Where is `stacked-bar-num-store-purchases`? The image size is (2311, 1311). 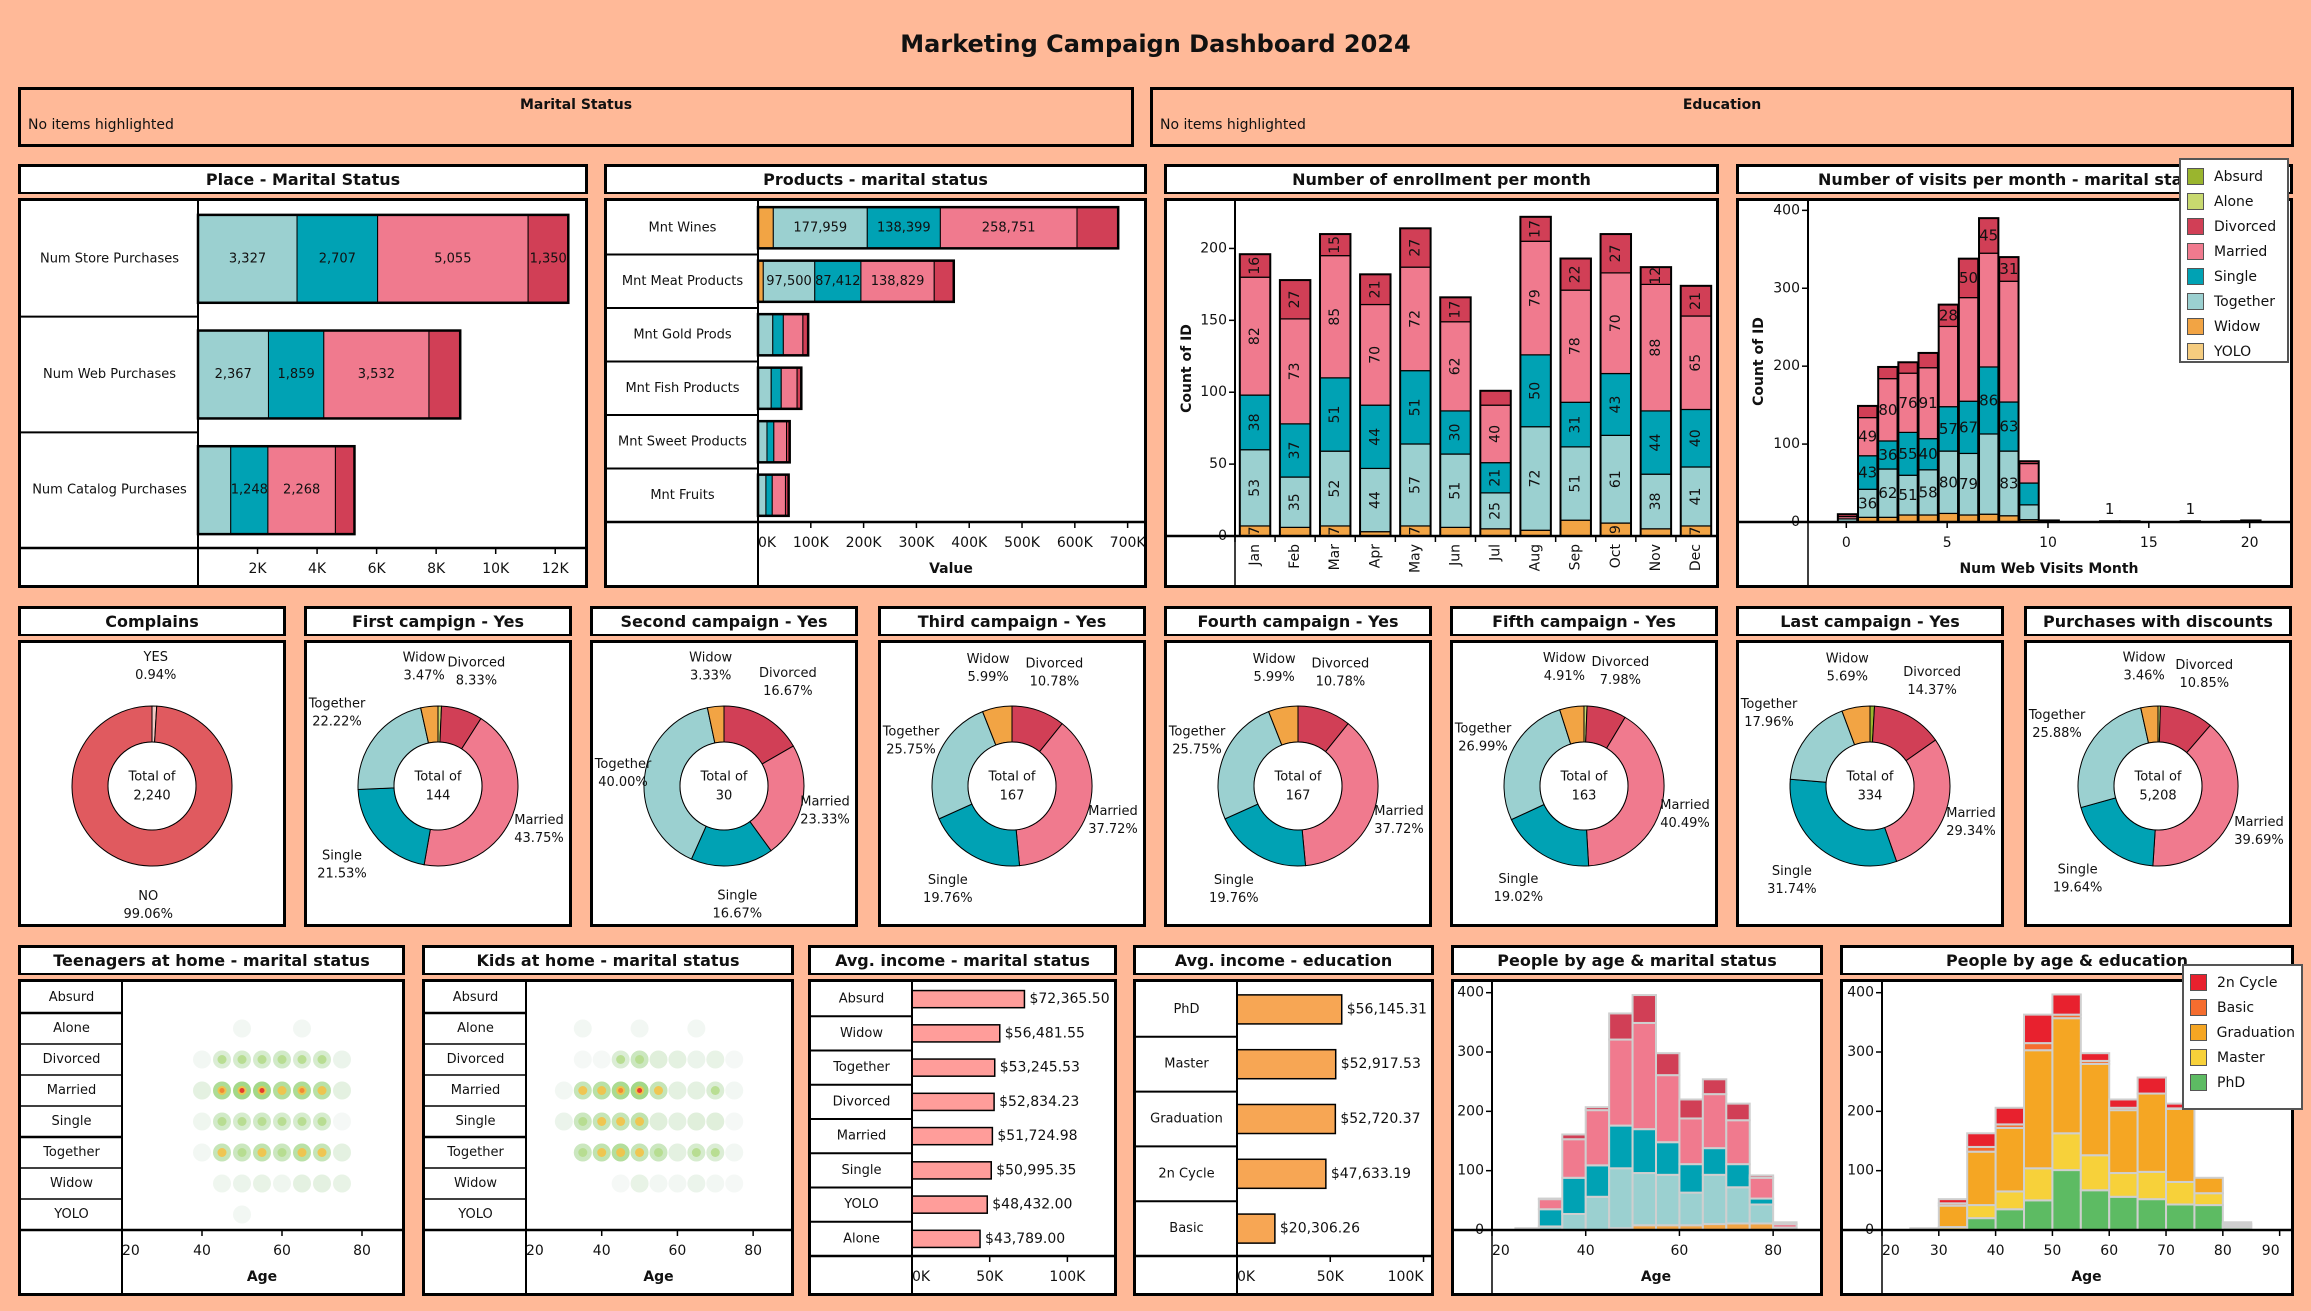 stacked-bar-num-store-purchases is located at coordinates (383, 259).